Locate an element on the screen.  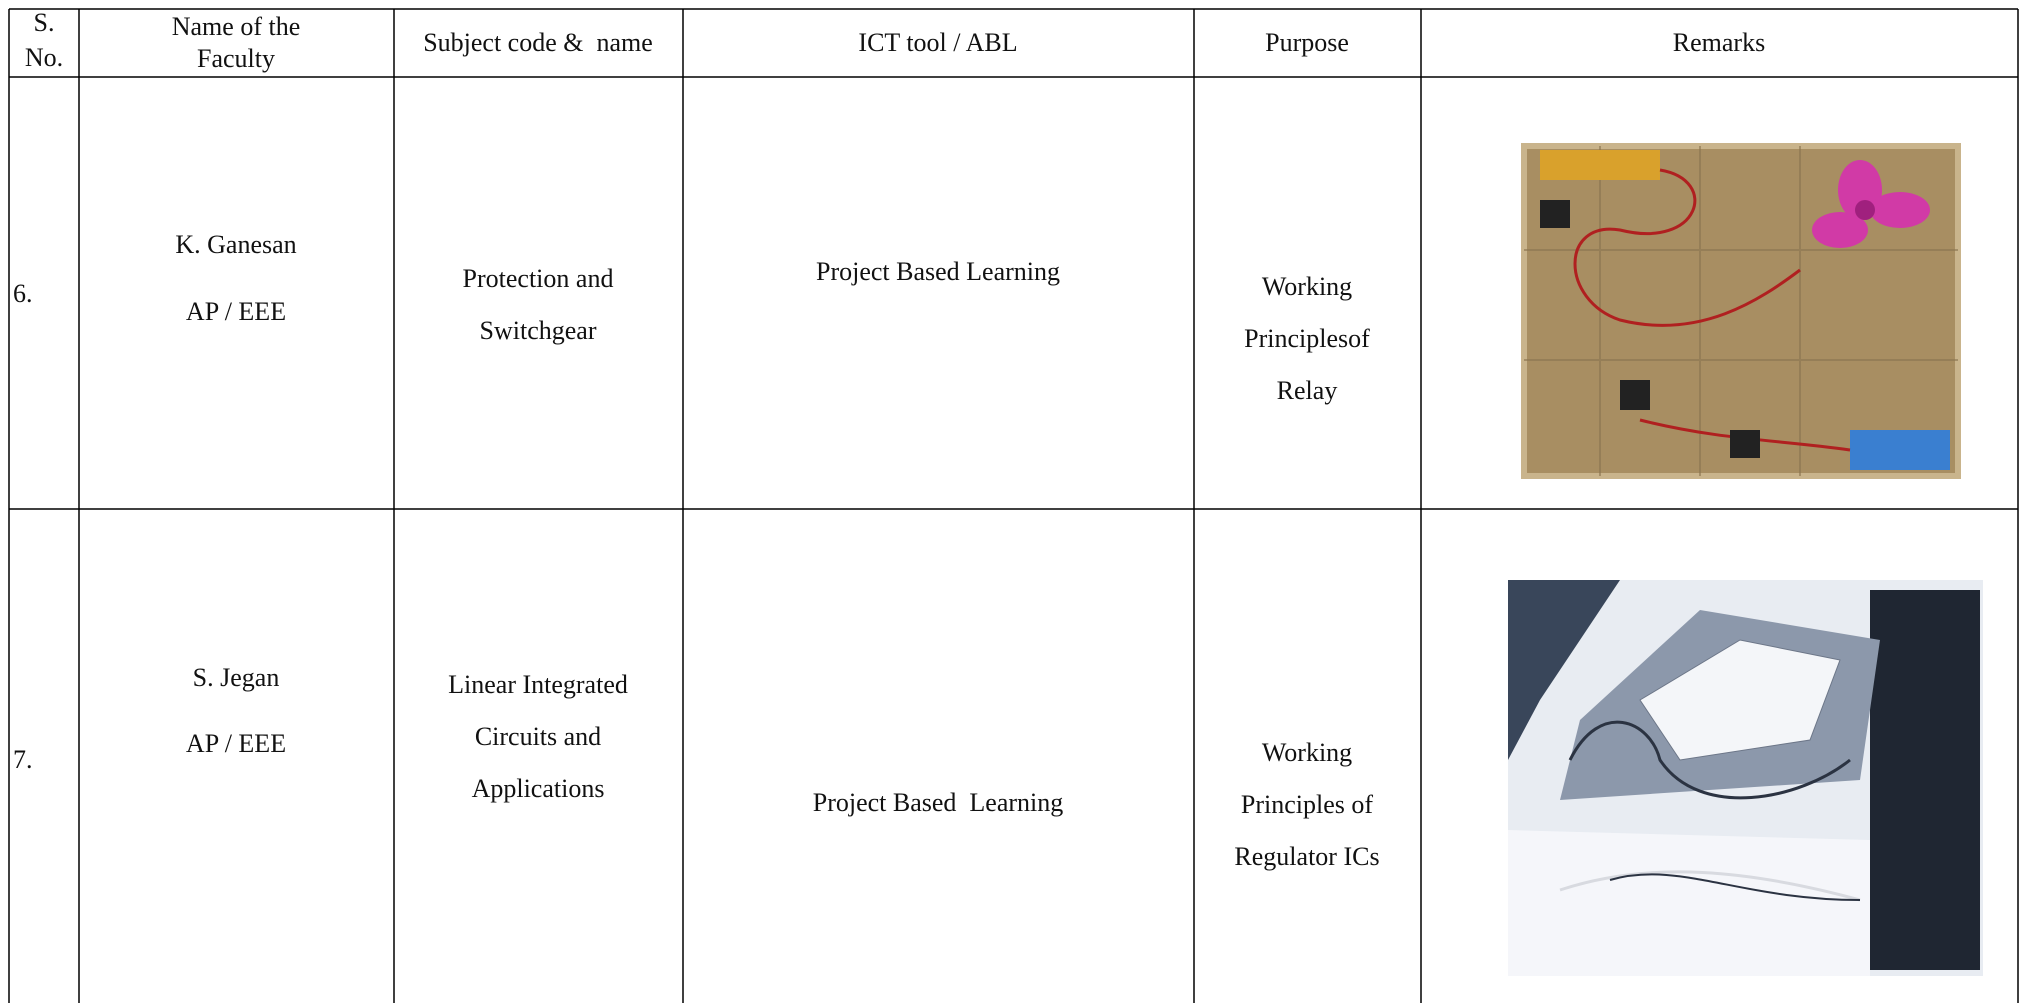
cell-text: Remarks is located at coordinates (1719, 42).